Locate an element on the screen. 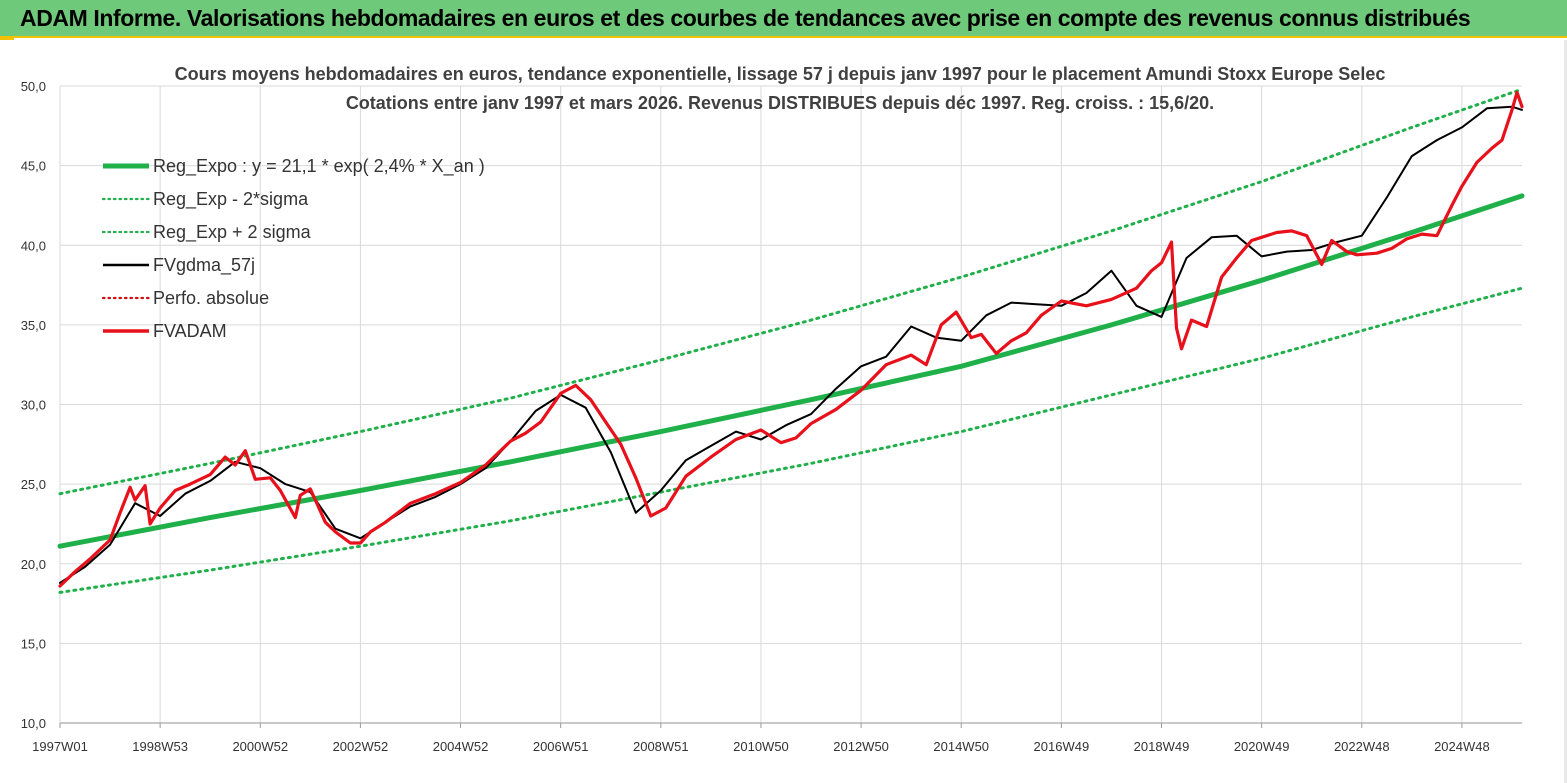  y-tick-label: 40,0 is located at coordinates (33, 245).